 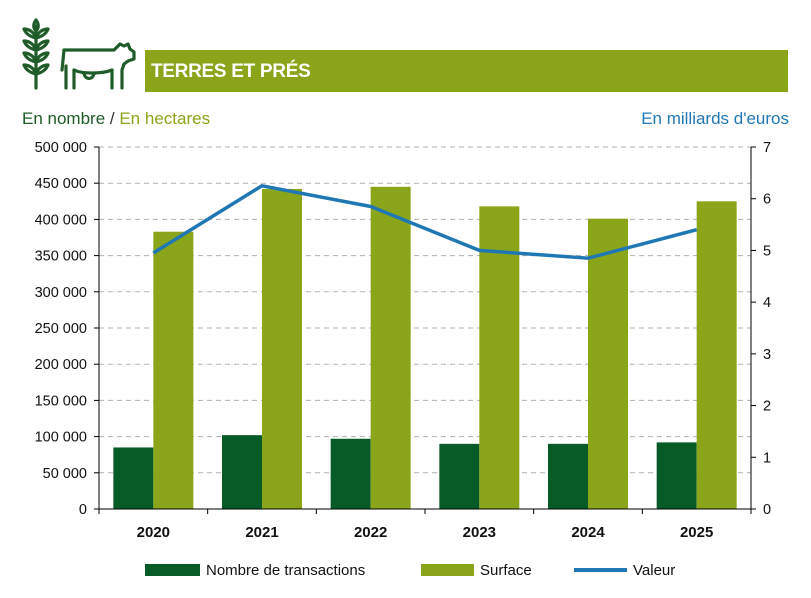 What do you see at coordinates (466, 71) in the screenshot?
I see `title-banner: TERRES ET PRÉS` at bounding box center [466, 71].